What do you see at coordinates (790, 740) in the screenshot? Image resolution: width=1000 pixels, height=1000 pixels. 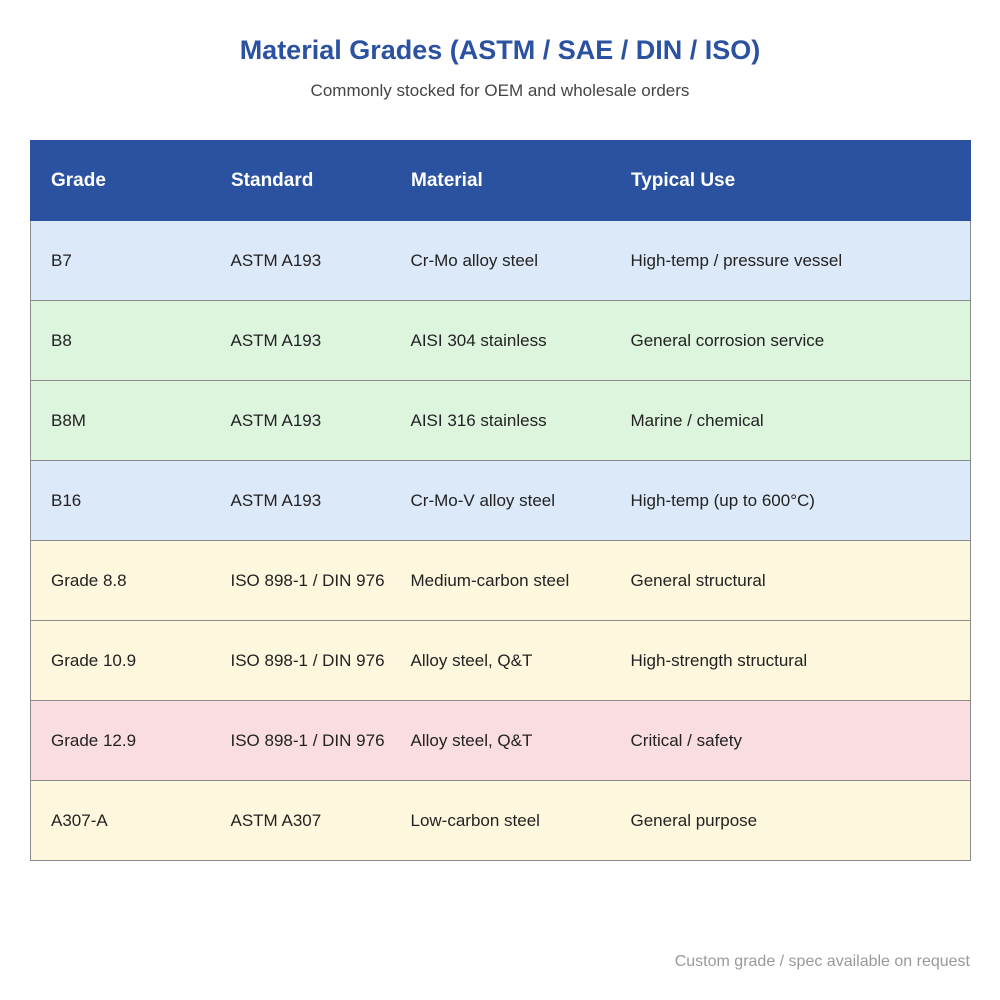 I see `cell-typical-use: Critical / safety` at bounding box center [790, 740].